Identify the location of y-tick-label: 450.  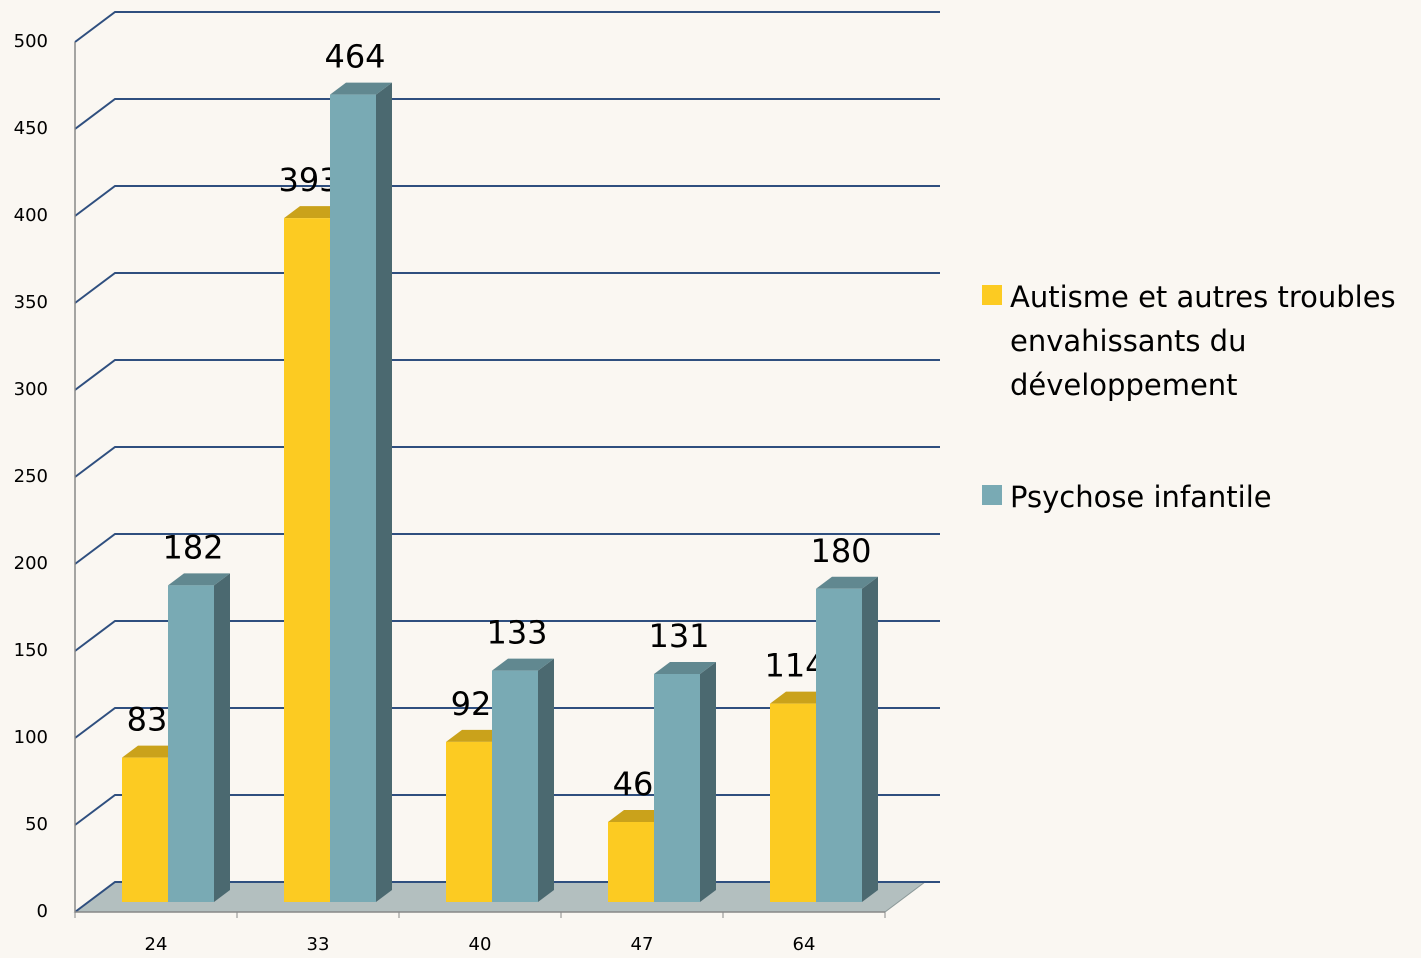
(31, 128).